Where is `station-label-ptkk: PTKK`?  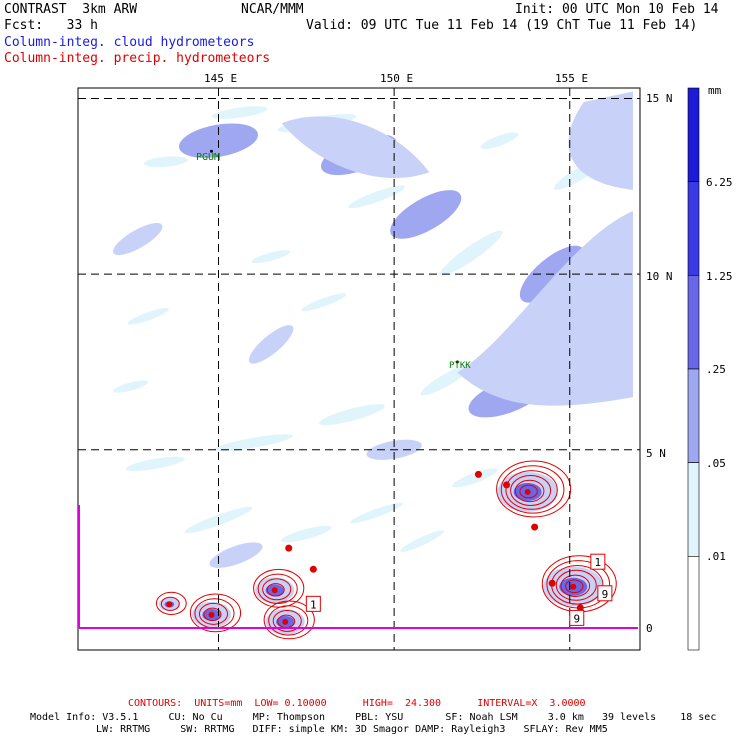
station-label-ptkk: PTKK is located at coordinates (460, 366).